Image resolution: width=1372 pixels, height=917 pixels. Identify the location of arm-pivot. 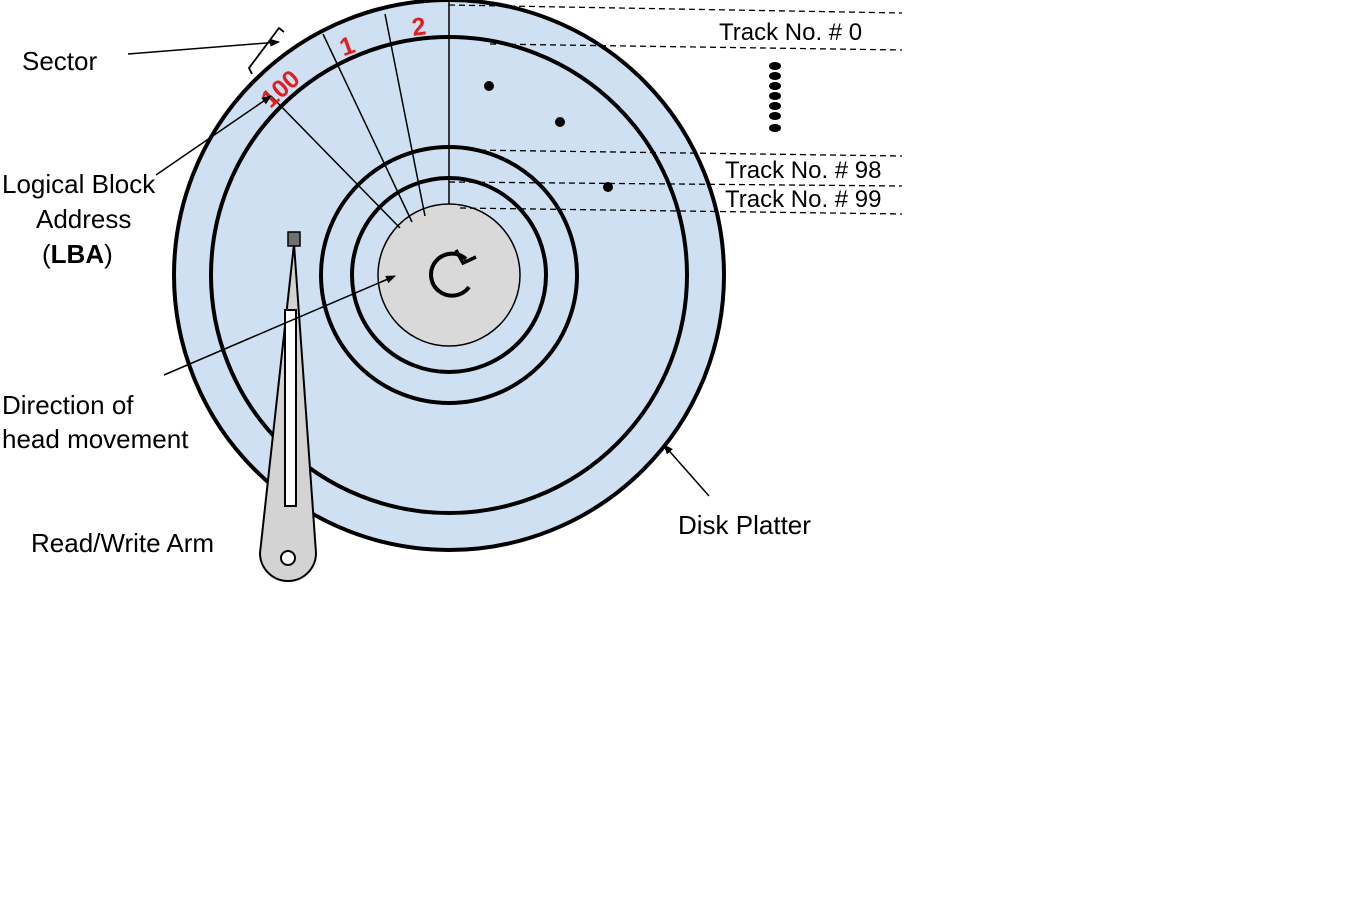
(288, 558).